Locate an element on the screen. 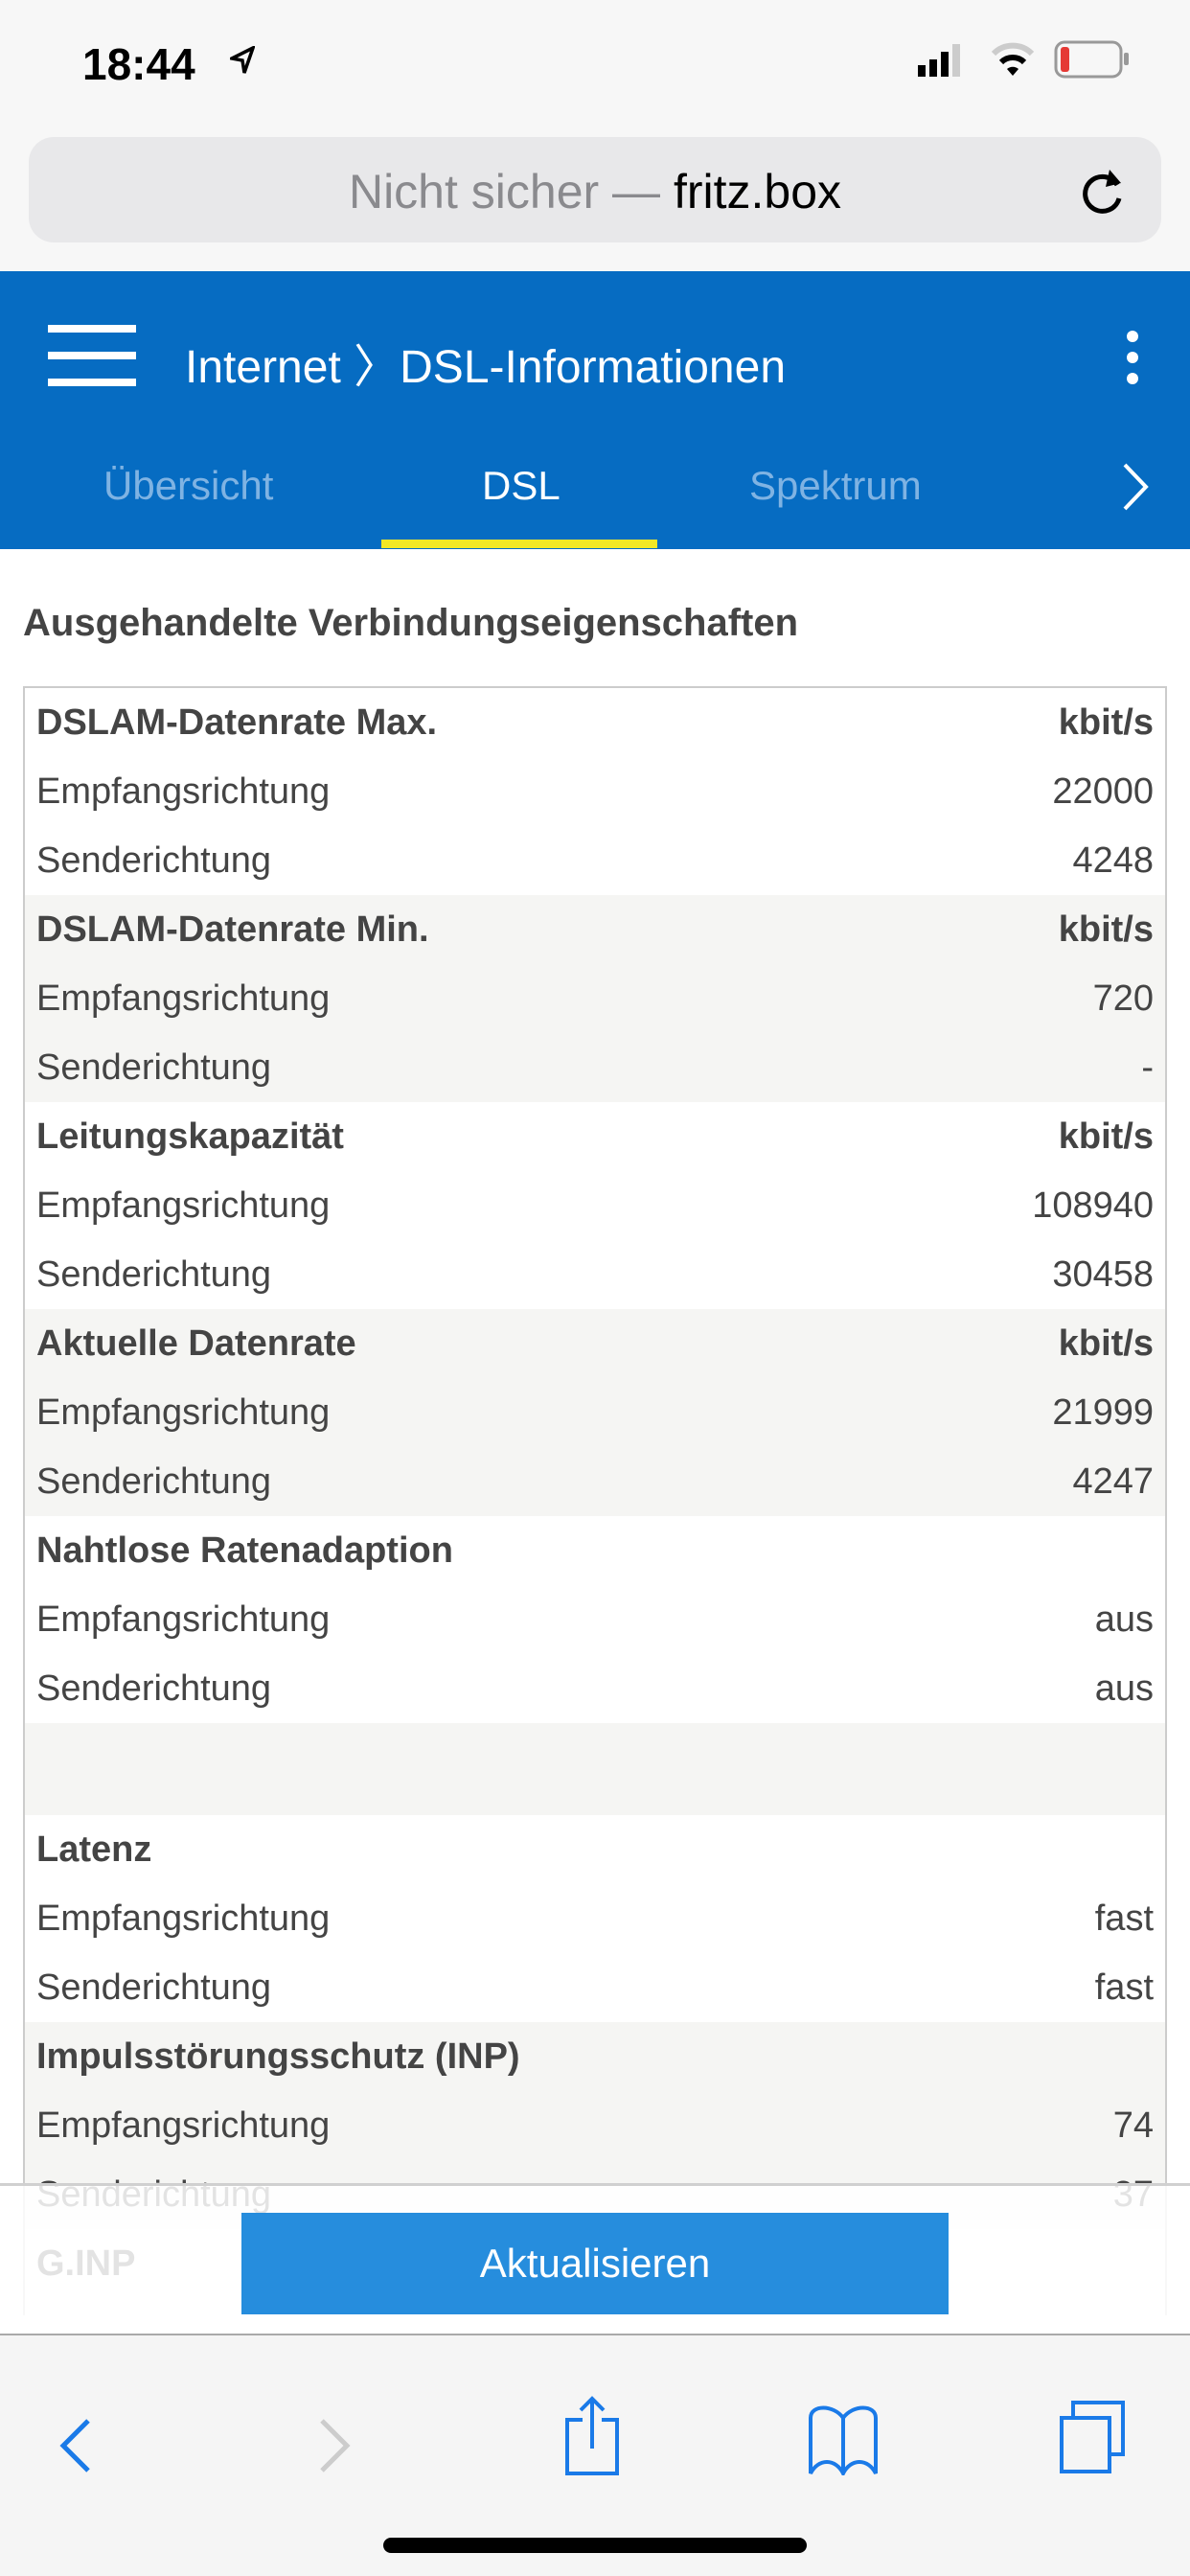 The image size is (1190, 2576). table-row: Empfangsrichtung 22000 is located at coordinates (595, 791).